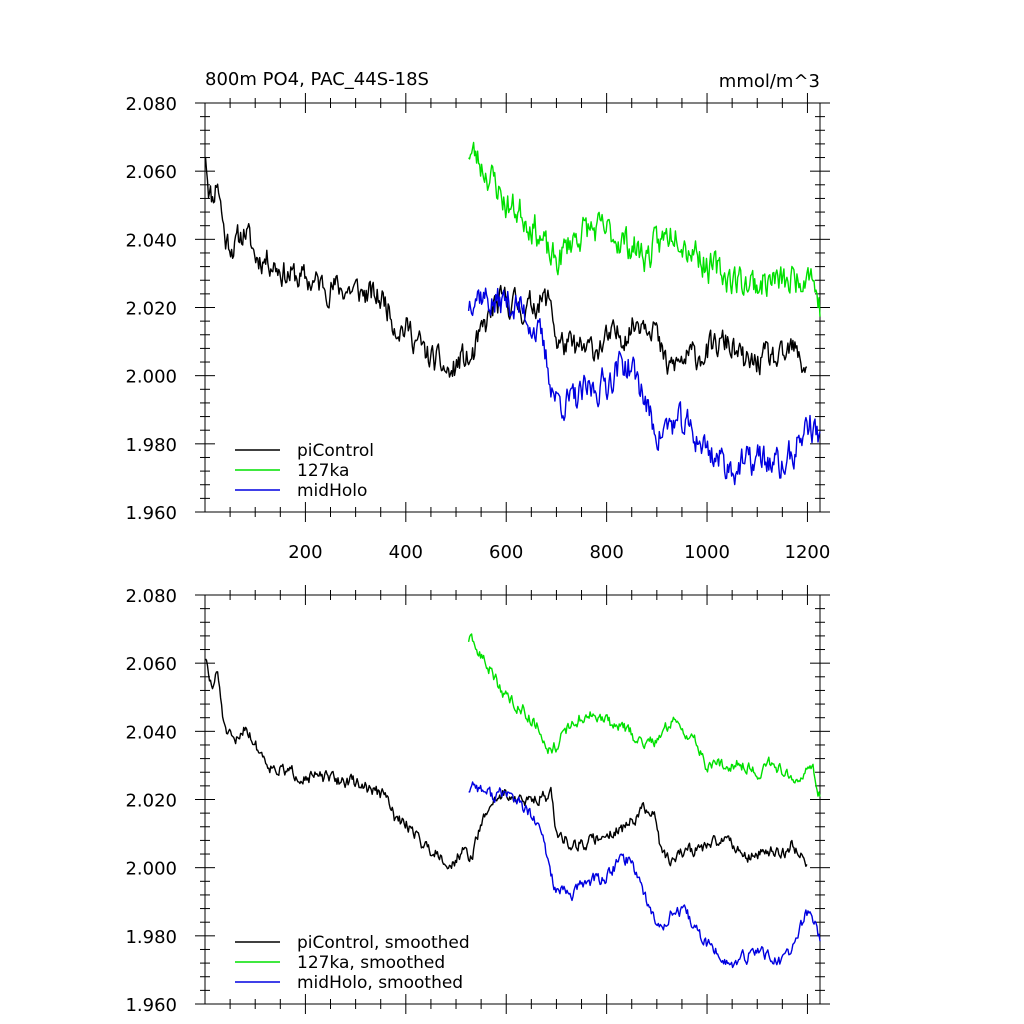 Image resolution: width=1024 pixels, height=1024 pixels. Describe the element at coordinates (769, 81) in the screenshot. I see `top-panel-units: mmol/m^3` at that location.